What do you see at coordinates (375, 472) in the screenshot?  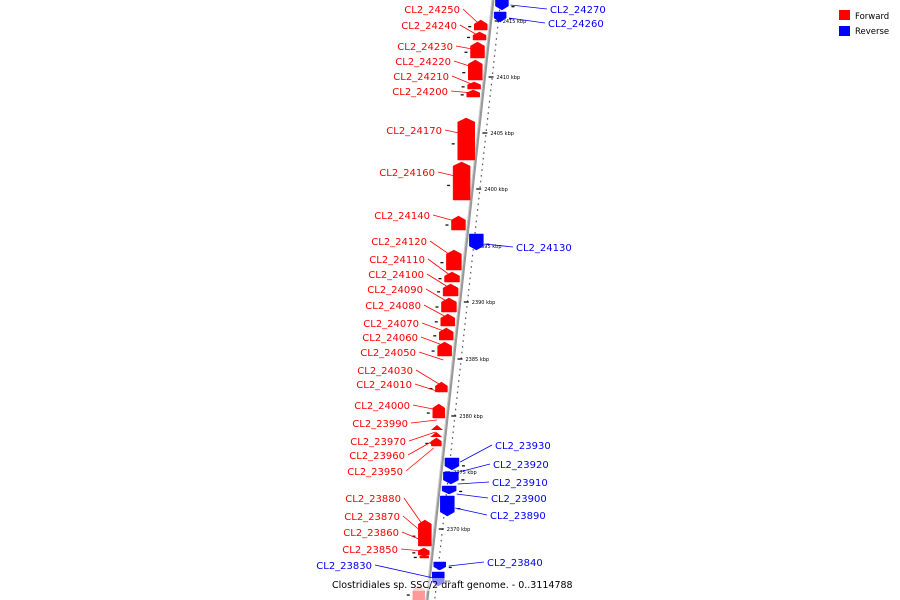 I see `gene-label: CL2_23950` at bounding box center [375, 472].